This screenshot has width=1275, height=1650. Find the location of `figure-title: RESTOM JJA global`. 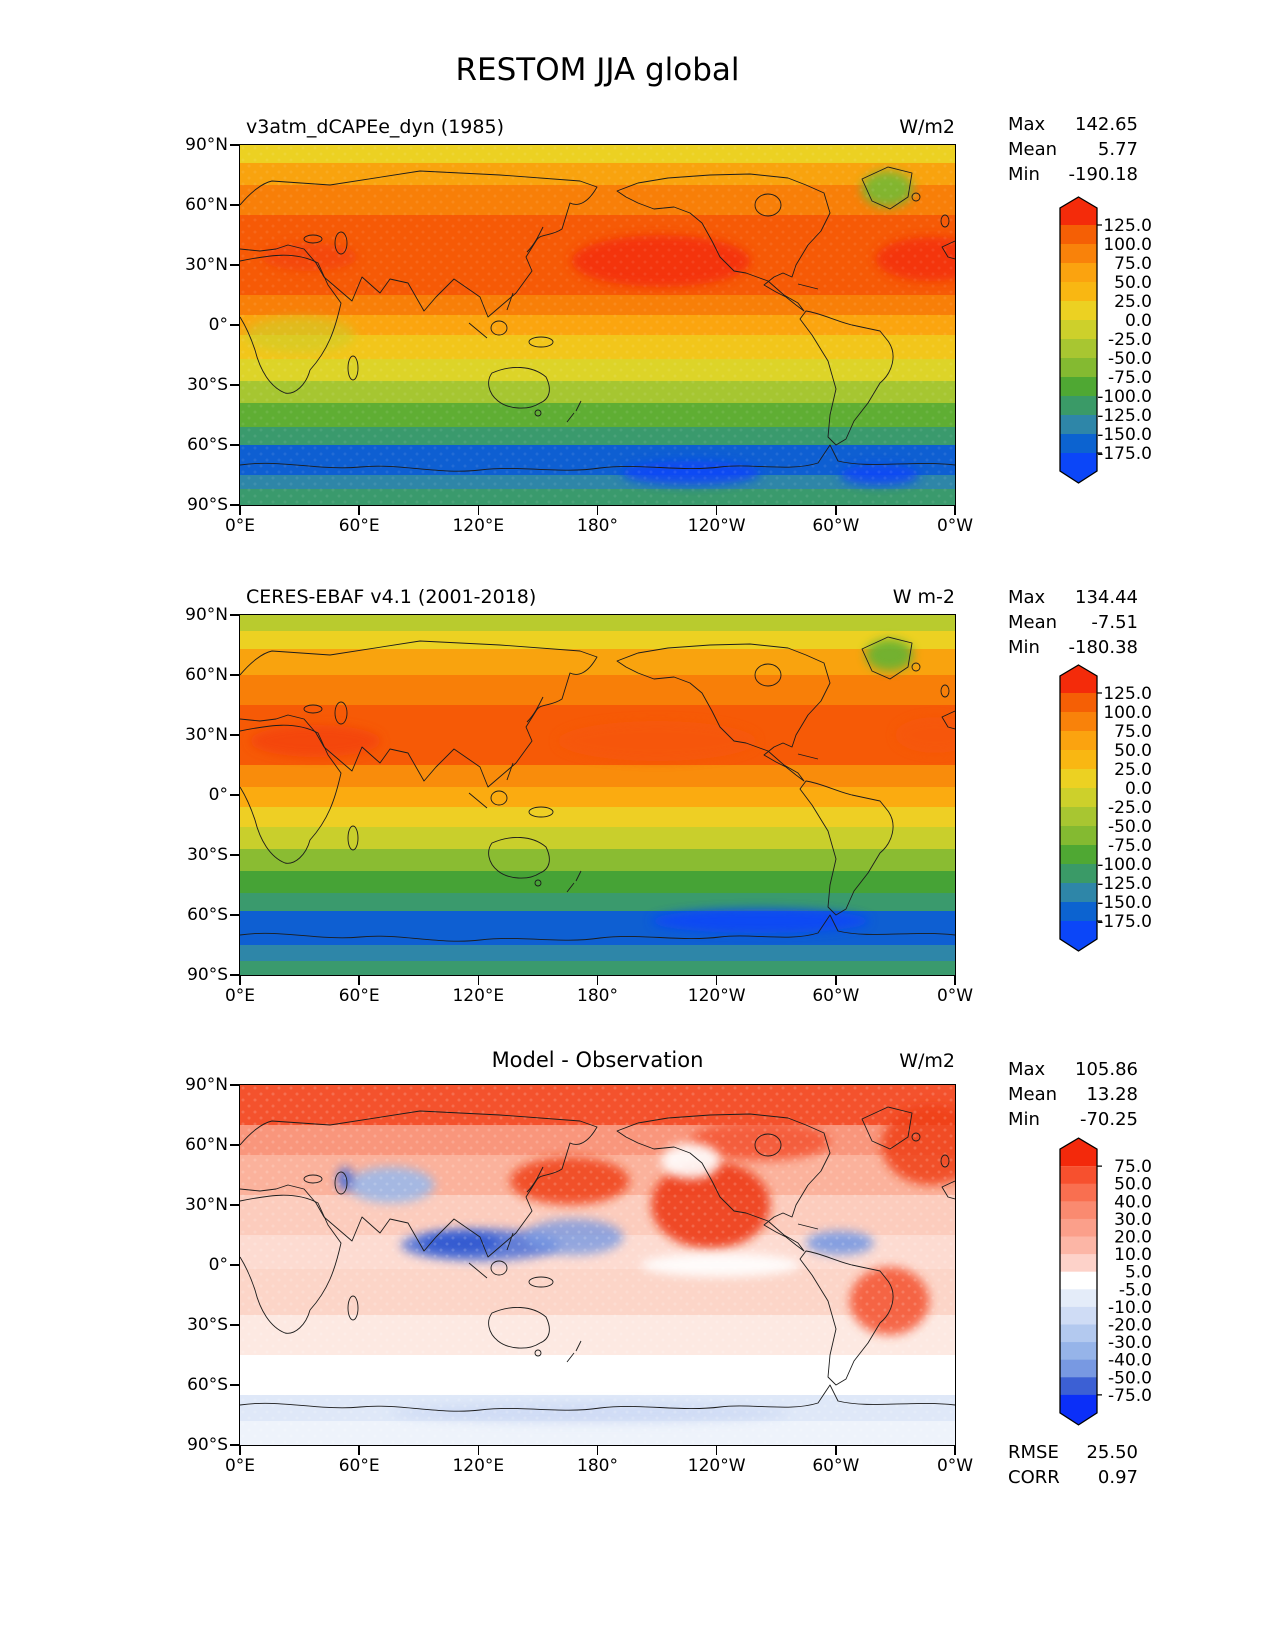

figure-title: RESTOM JJA global is located at coordinates (597, 70).